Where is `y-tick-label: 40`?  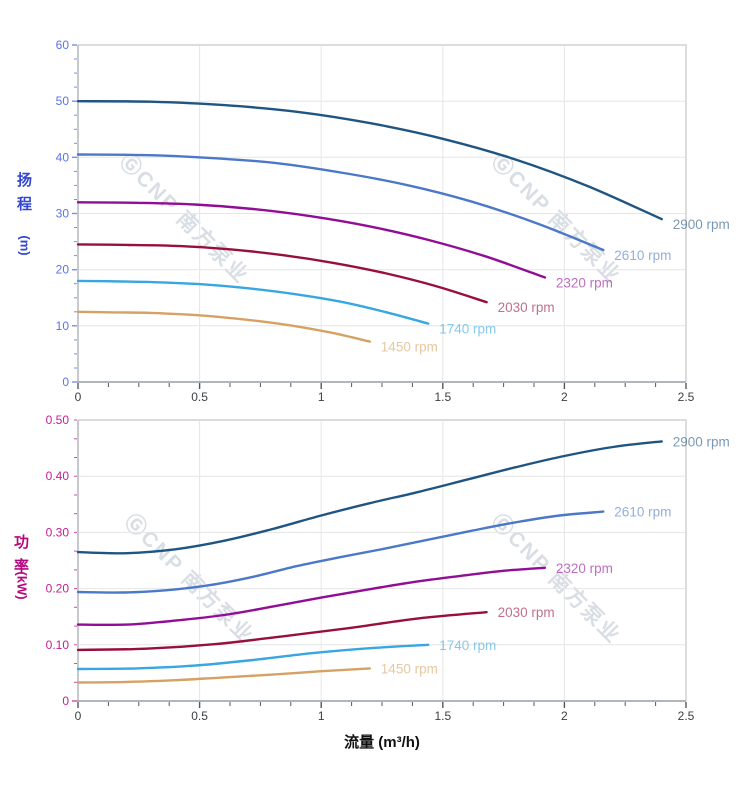
y-tick-label: 40 is located at coordinates (63, 157).